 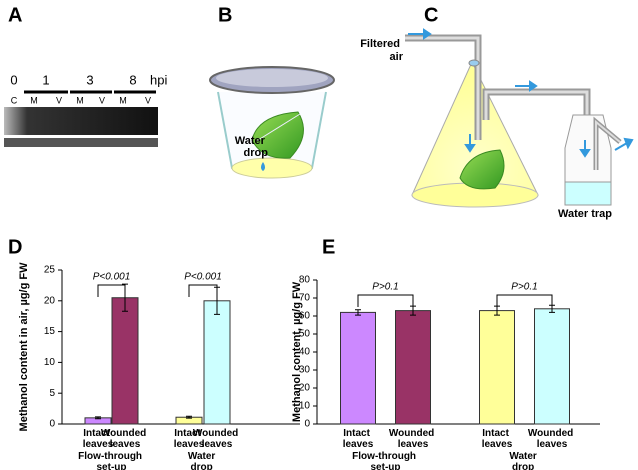 I want to click on panel-letter: D, so click(x=15, y=247).